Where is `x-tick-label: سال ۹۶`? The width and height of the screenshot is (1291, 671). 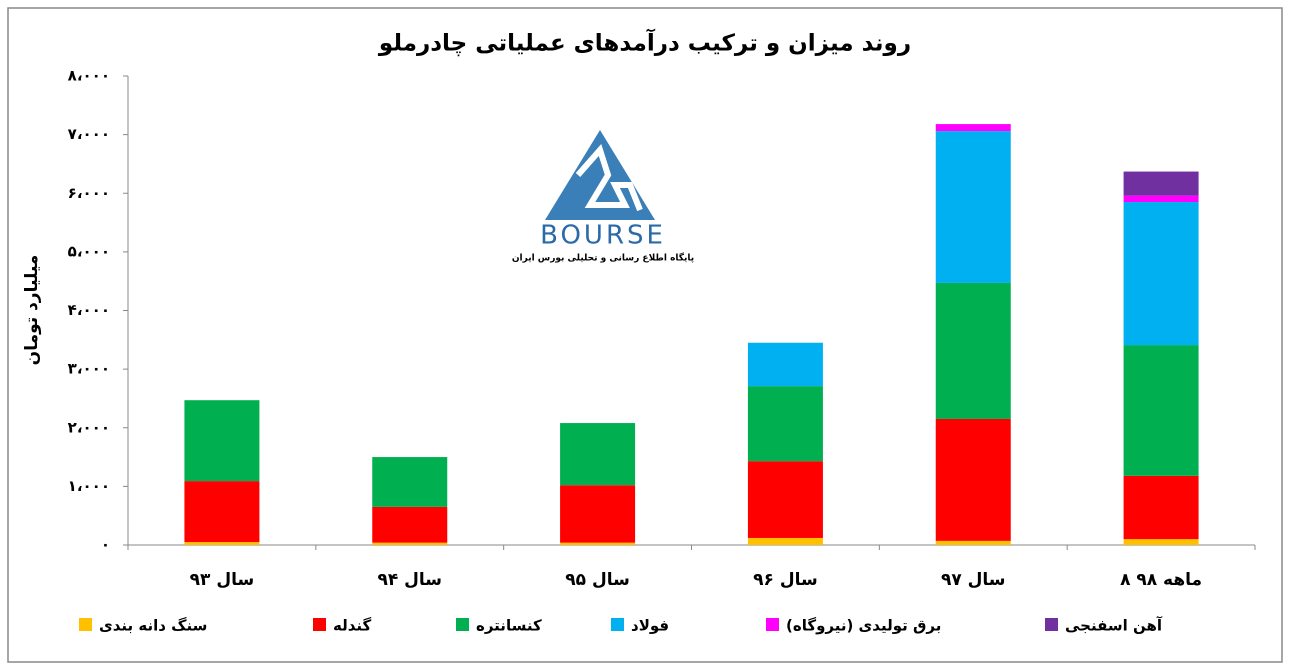 x-tick-label: سال ۹۶ is located at coordinates (785, 580).